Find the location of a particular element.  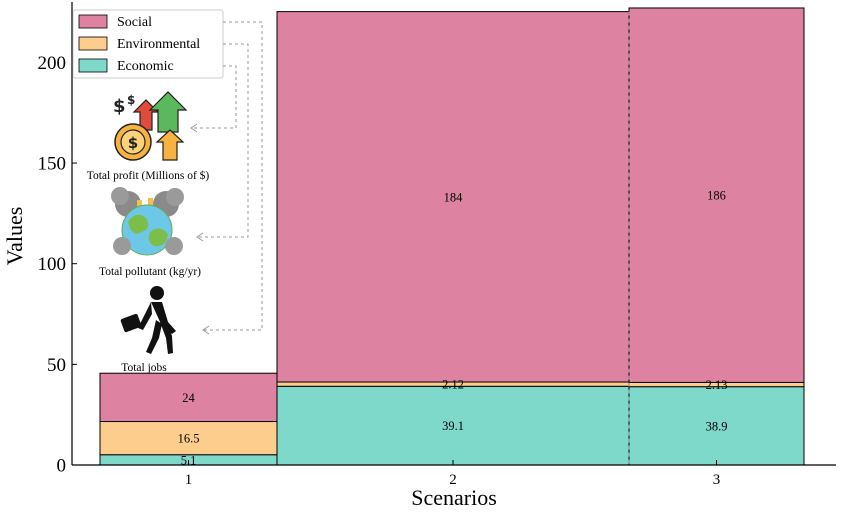

data-label-economic-3: 38.9 is located at coordinates (717, 426).